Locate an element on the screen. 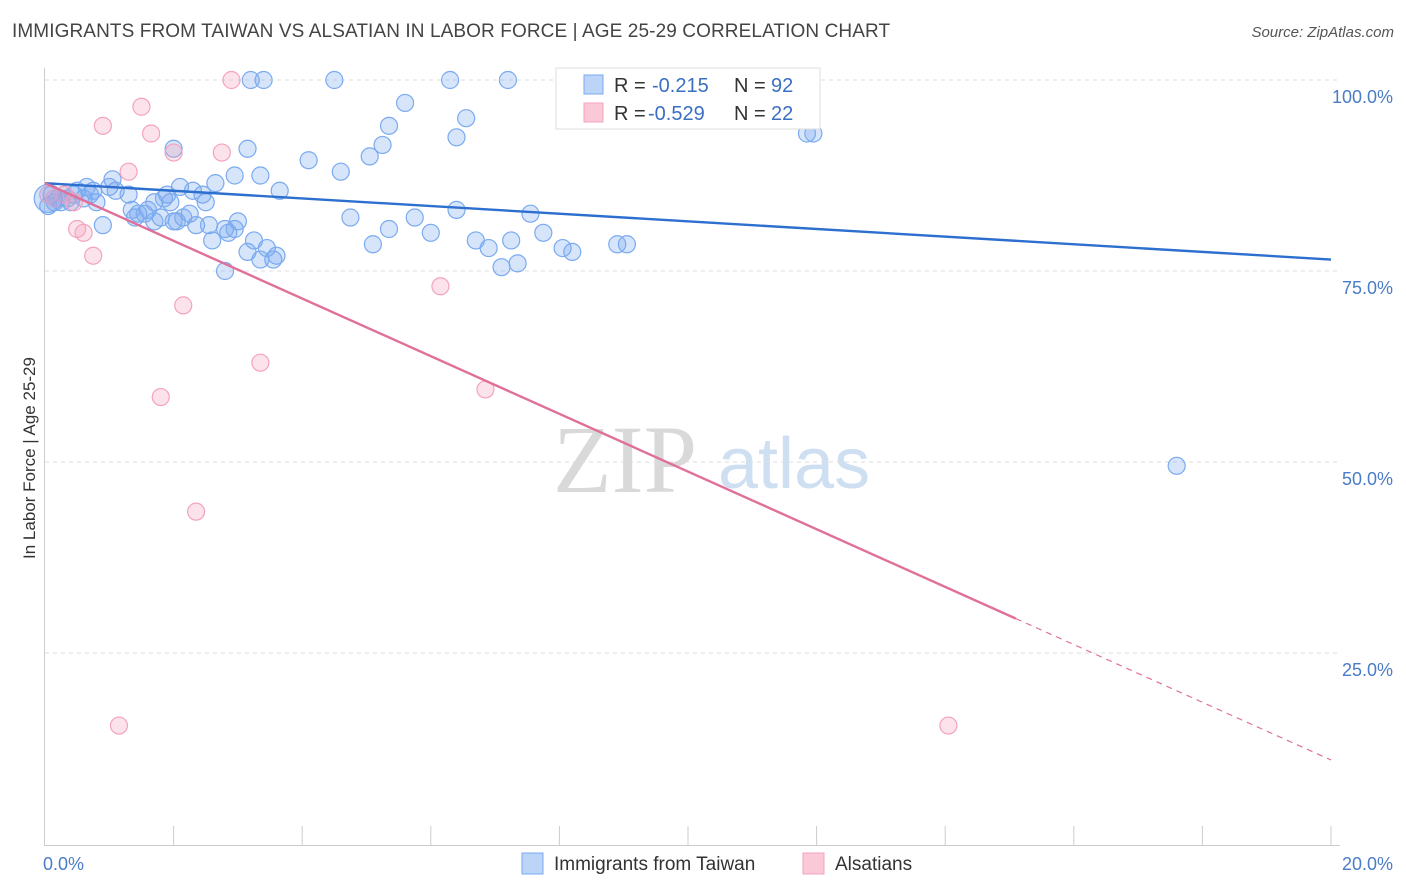 Image resolution: width=1406 pixels, height=892 pixels. y-axis-title: In Labor Force | Age 25-29 is located at coordinates (29, 458).